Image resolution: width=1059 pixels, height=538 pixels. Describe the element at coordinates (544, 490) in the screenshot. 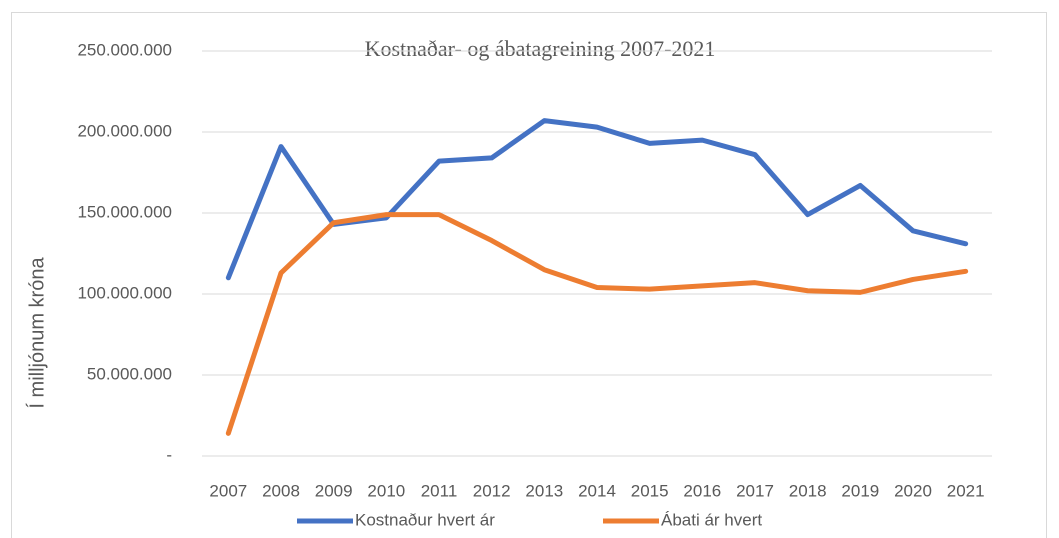

I see `x-tick-label: 2013` at that location.